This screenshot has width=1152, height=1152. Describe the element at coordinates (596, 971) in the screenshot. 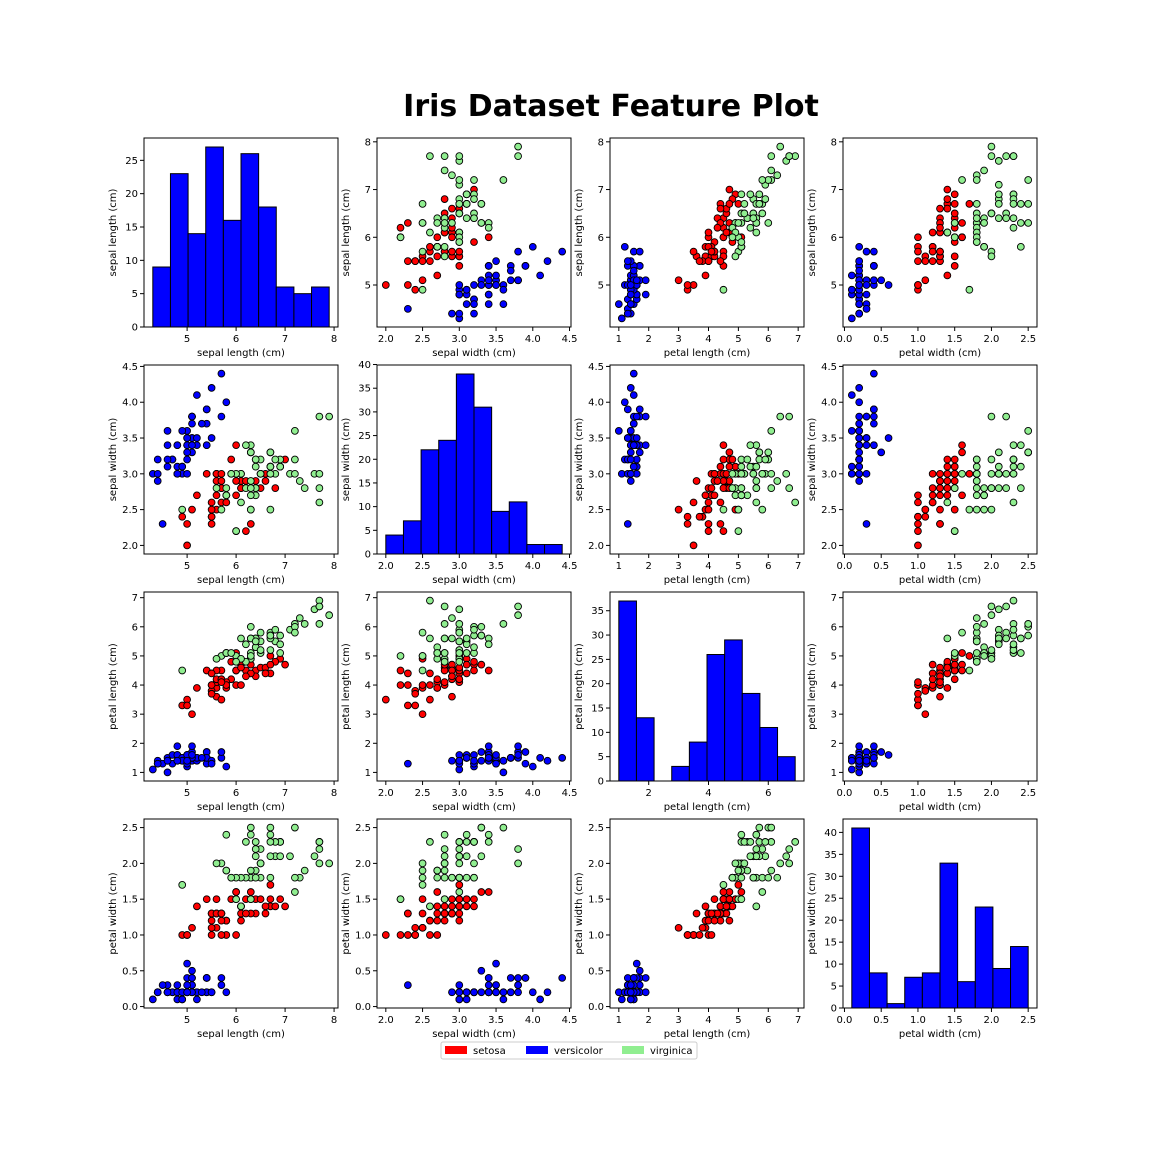

I see `y-tick-label: 0.5` at that location.